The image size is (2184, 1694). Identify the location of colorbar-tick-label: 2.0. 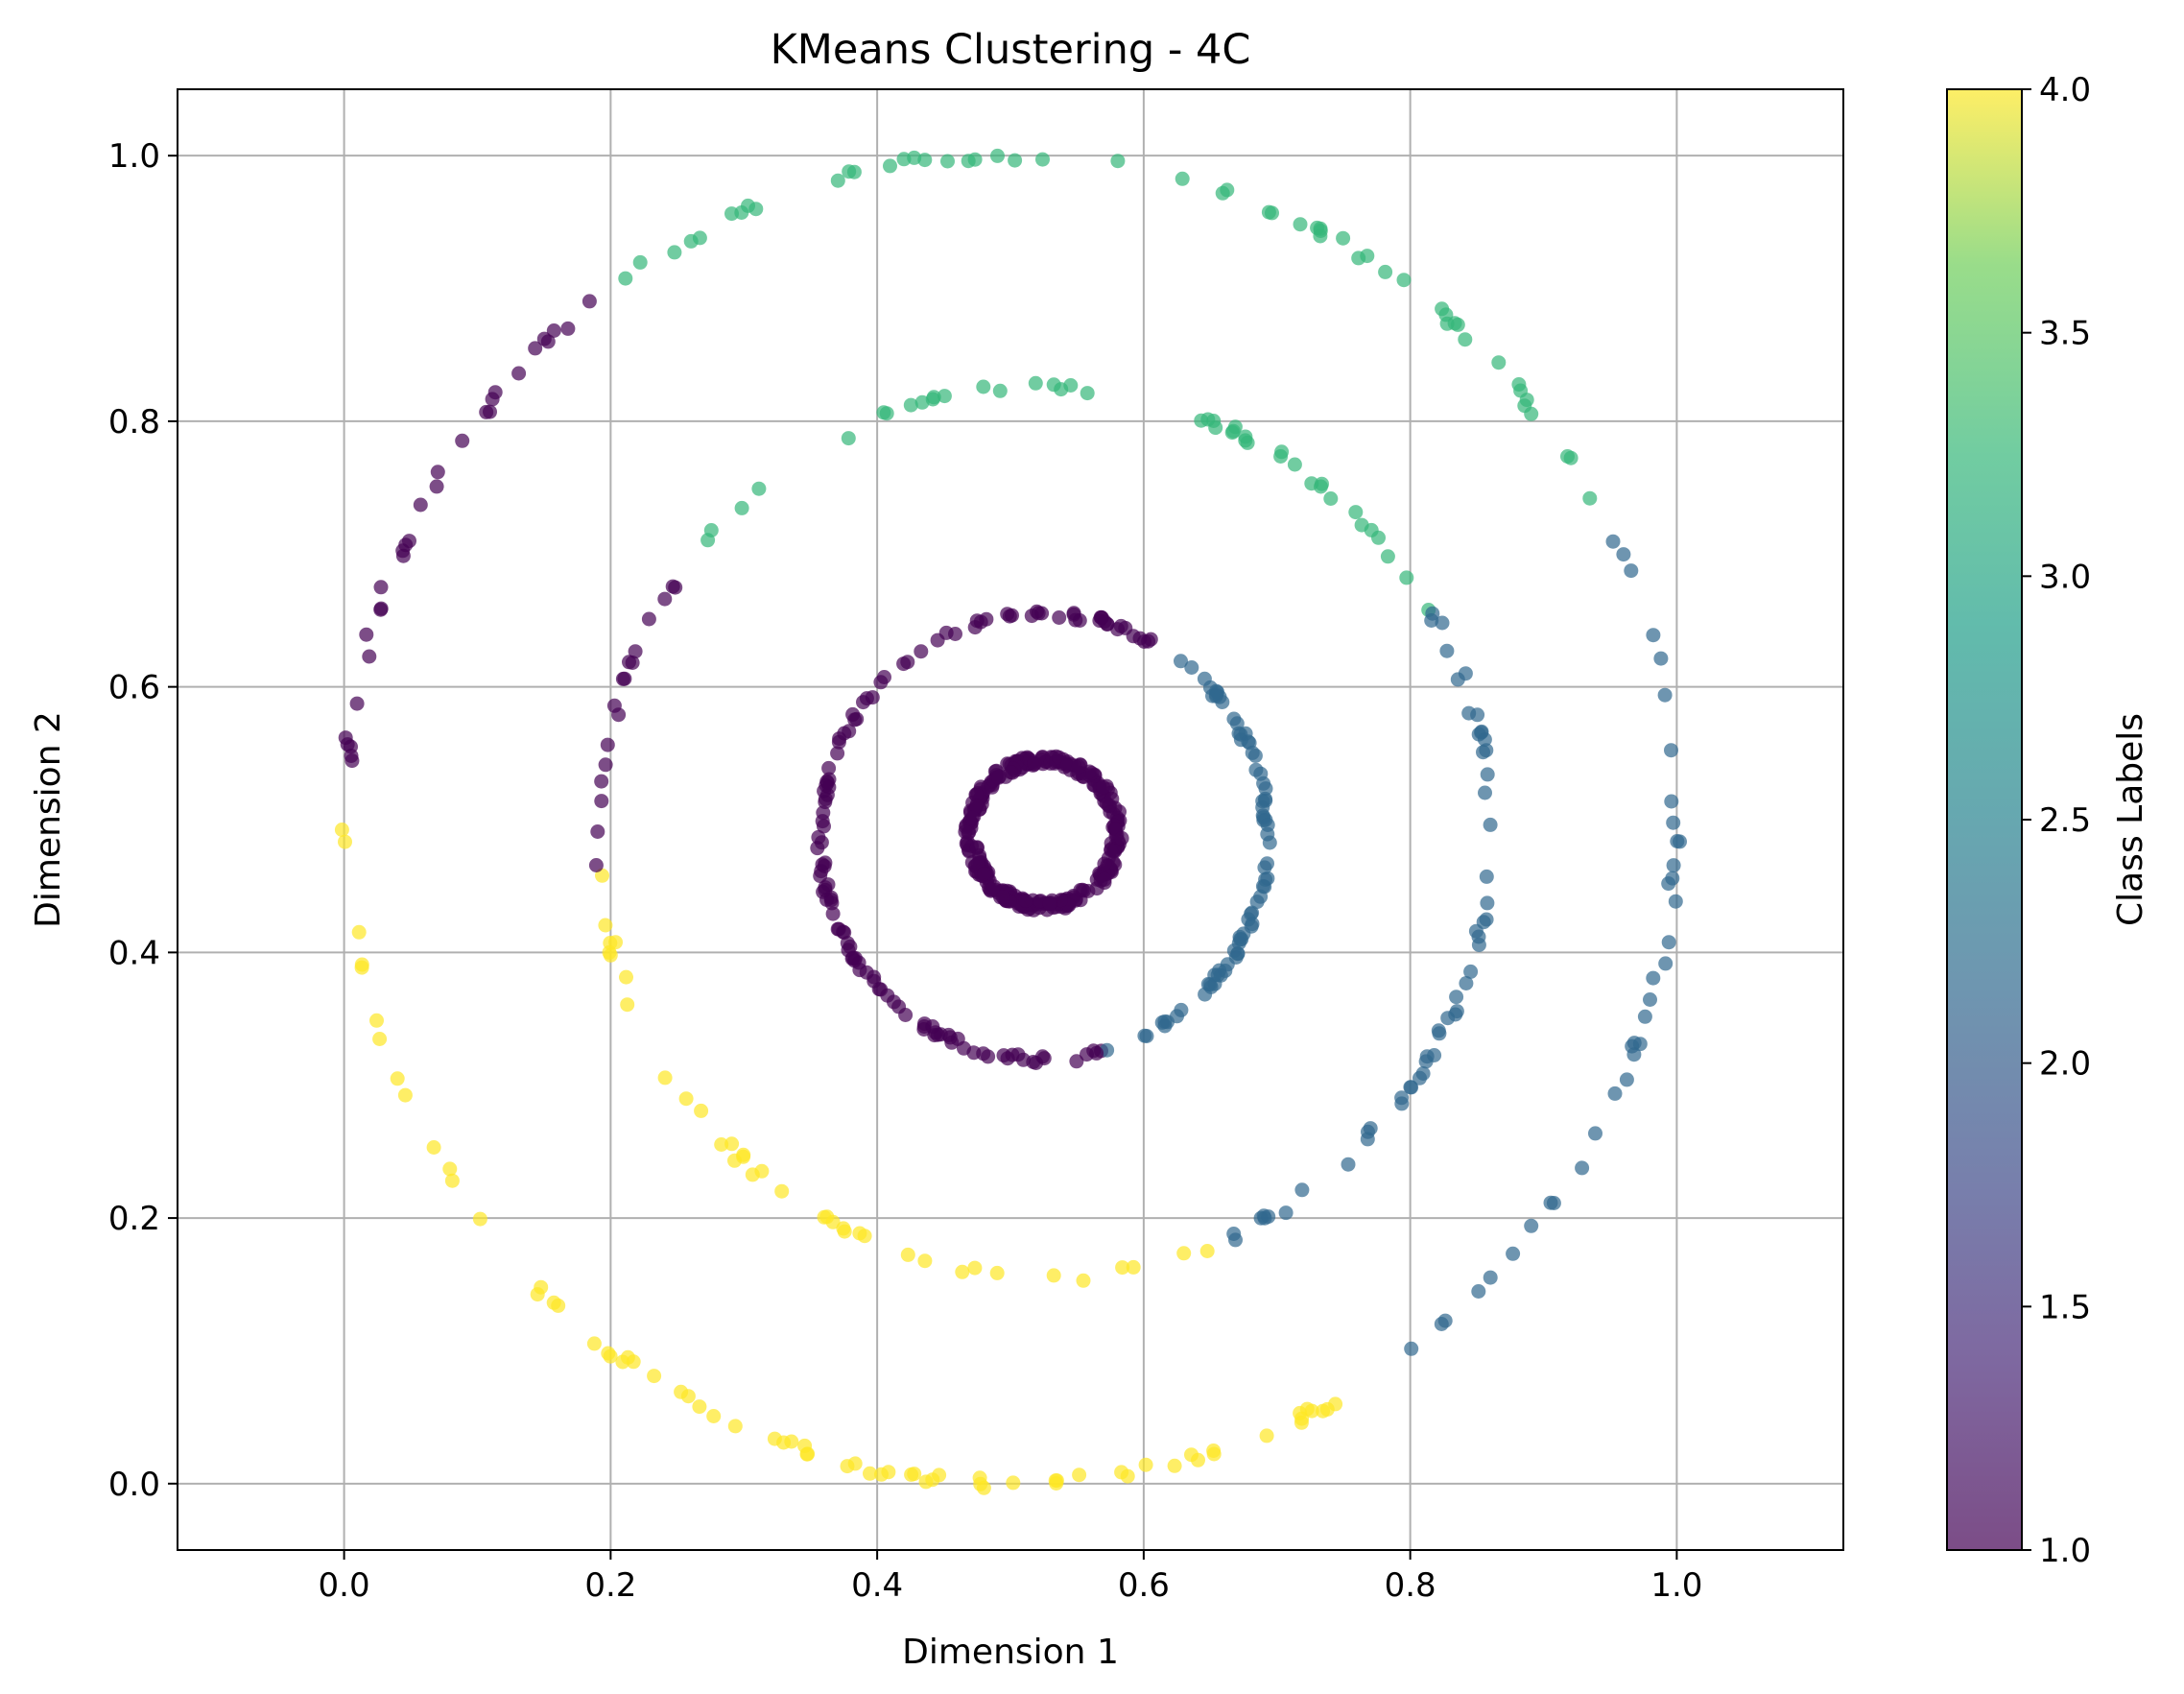
(2065, 1064).